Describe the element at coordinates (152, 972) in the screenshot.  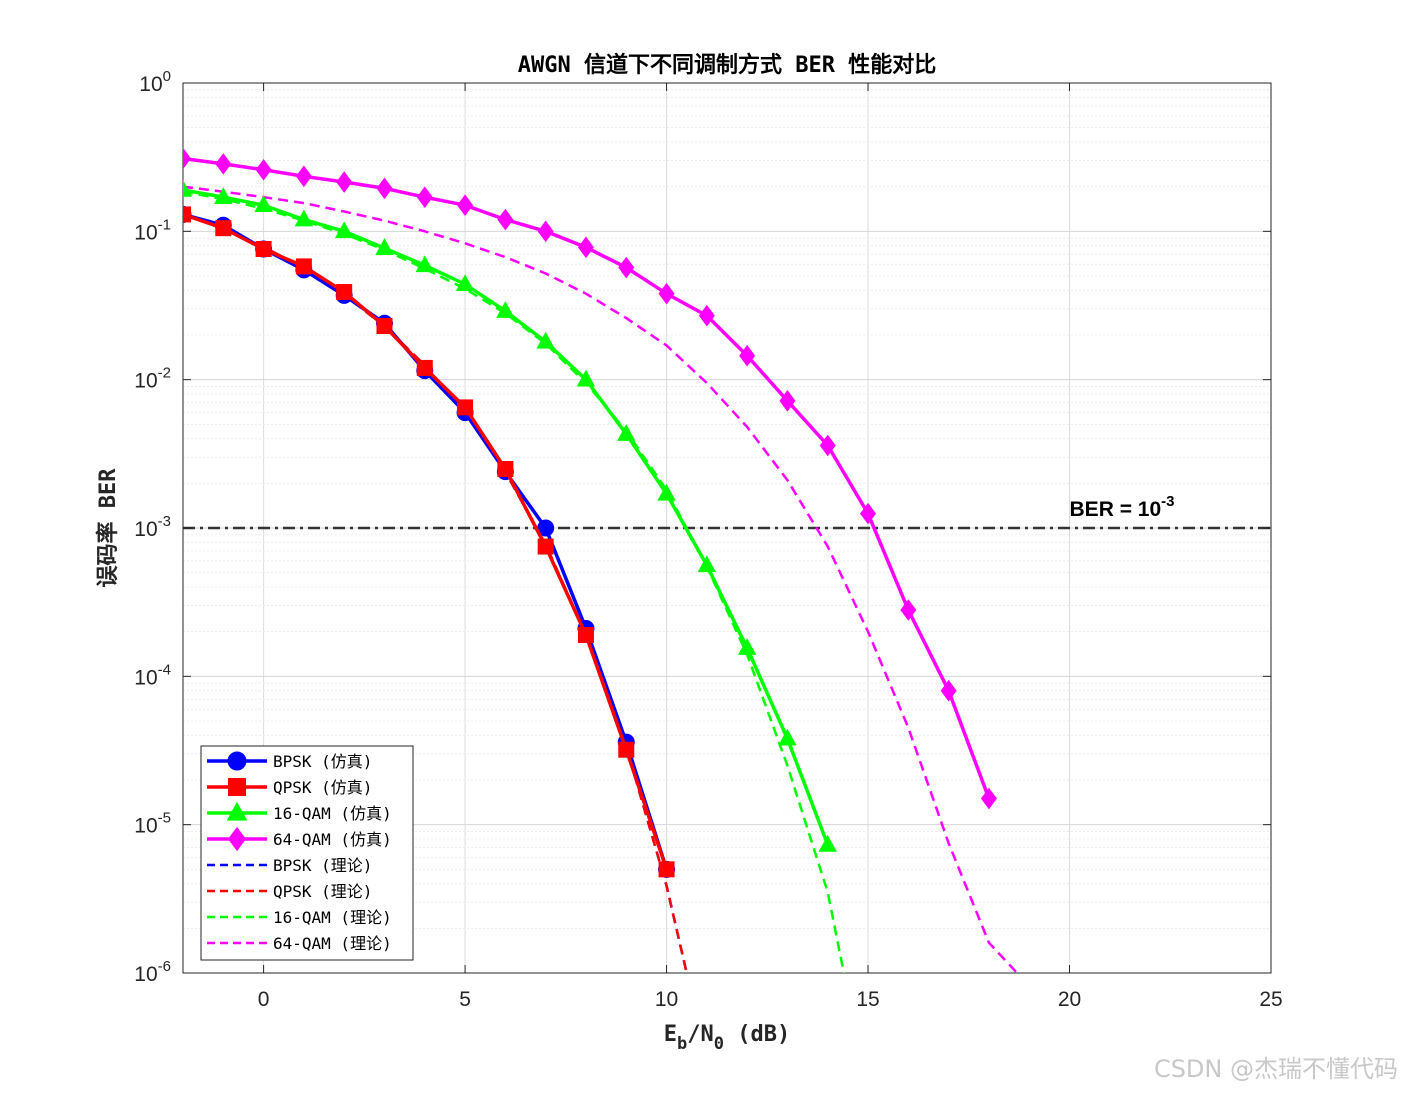
I see `y-tick-label: 10⁻⁶` at that location.